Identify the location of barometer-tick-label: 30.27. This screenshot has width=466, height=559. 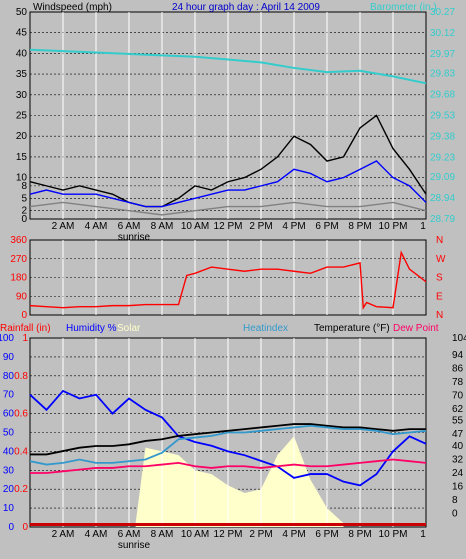
(442, 12).